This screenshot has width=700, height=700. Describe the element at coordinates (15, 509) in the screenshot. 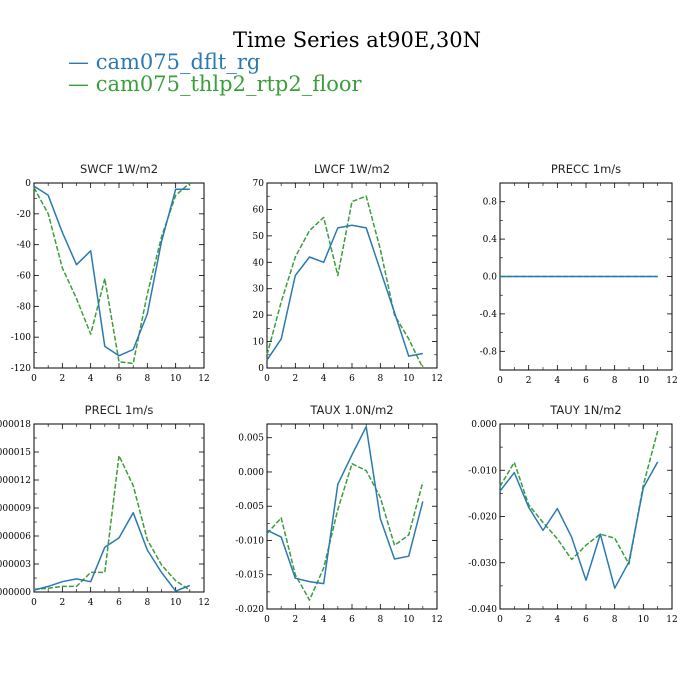

I see `y-tick-label: 0000009` at that location.